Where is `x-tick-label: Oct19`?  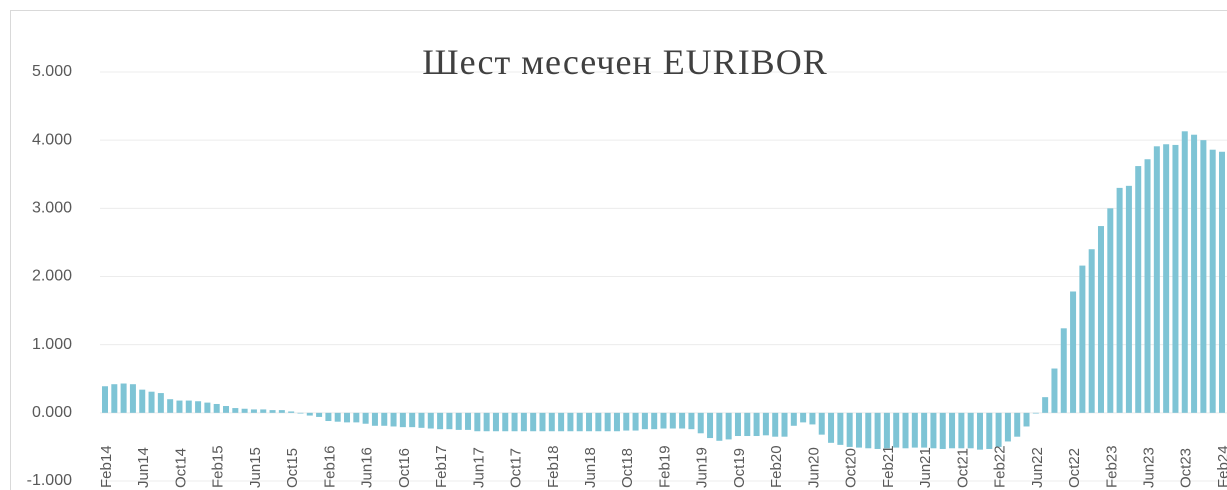
x-tick-label: Oct19 is located at coordinates (739, 468).